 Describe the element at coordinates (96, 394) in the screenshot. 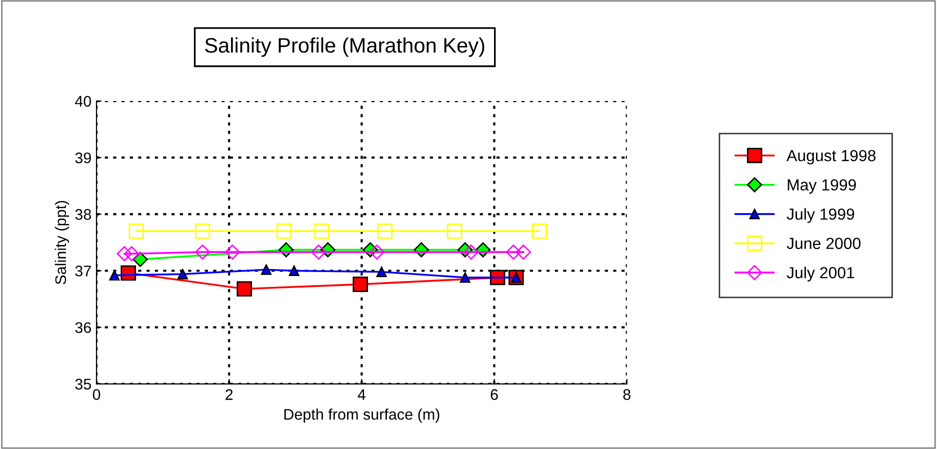

I see `x-tick-label: 0` at that location.